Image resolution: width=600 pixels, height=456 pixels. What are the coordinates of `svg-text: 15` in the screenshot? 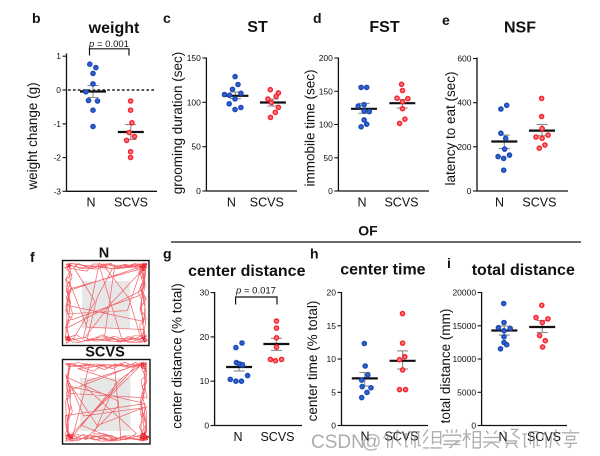 It's located at (332, 326).